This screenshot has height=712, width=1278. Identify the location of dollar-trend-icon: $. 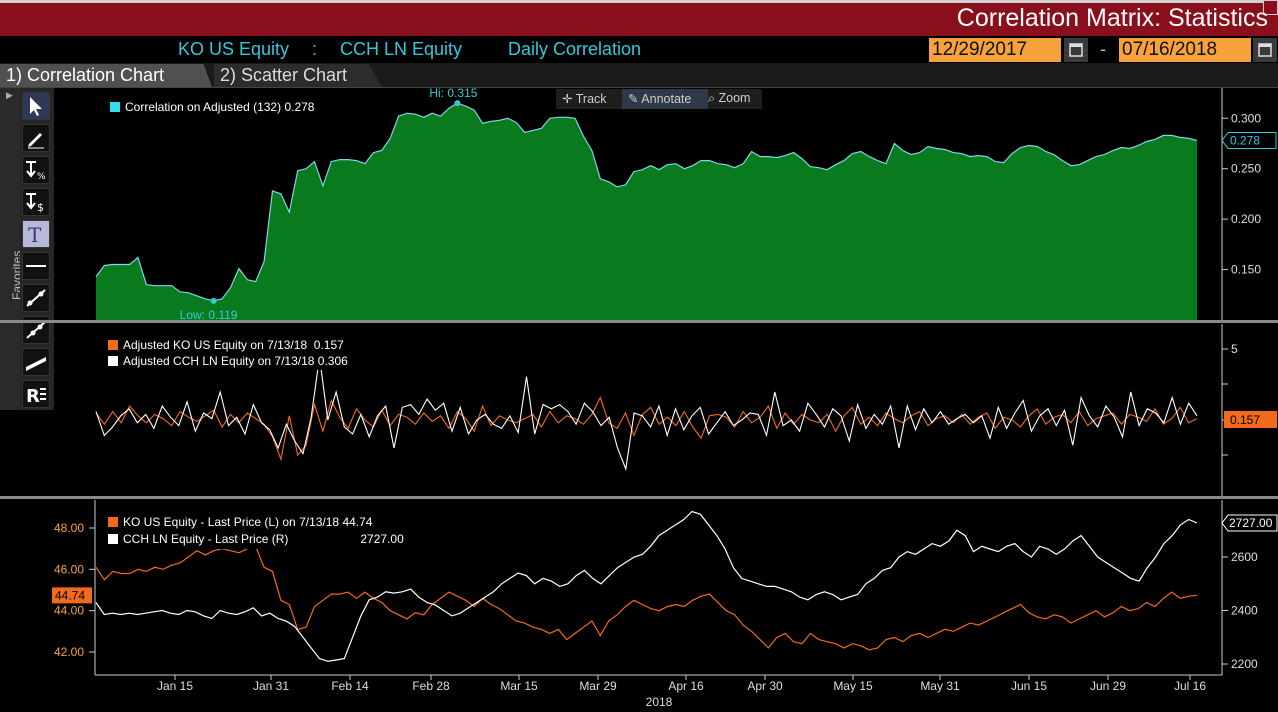
(36, 202).